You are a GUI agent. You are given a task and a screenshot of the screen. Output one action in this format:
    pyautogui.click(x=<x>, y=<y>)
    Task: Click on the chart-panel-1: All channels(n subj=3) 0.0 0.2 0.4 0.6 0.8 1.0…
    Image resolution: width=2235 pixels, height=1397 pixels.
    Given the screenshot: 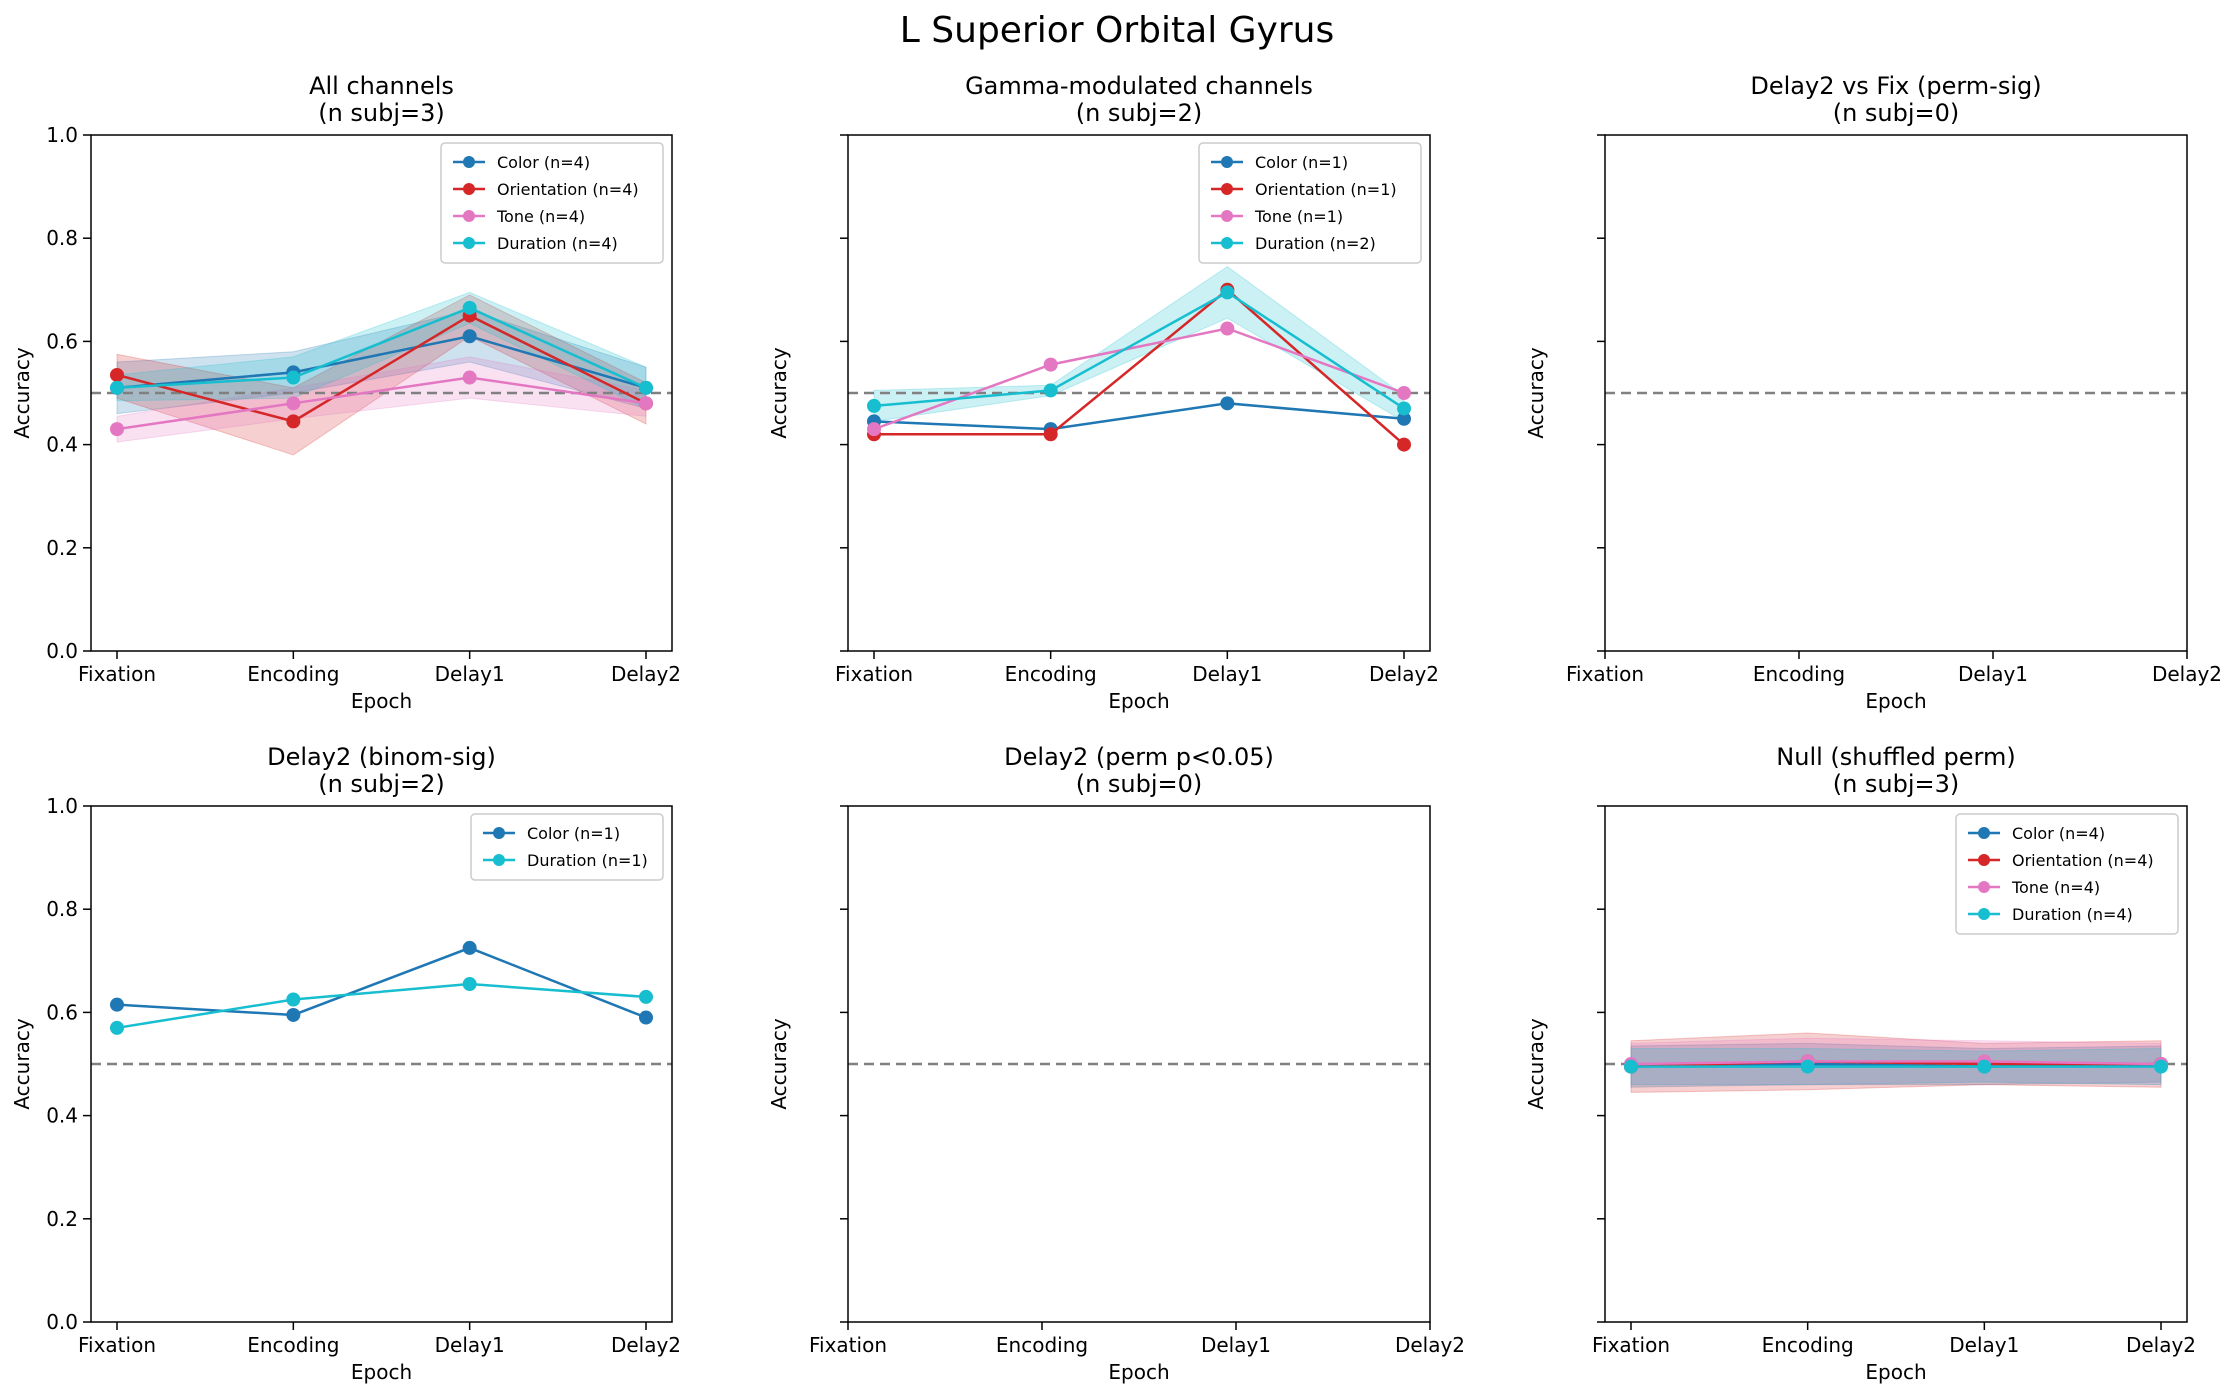 What is the action you would take?
    pyautogui.click(x=345, y=392)
    